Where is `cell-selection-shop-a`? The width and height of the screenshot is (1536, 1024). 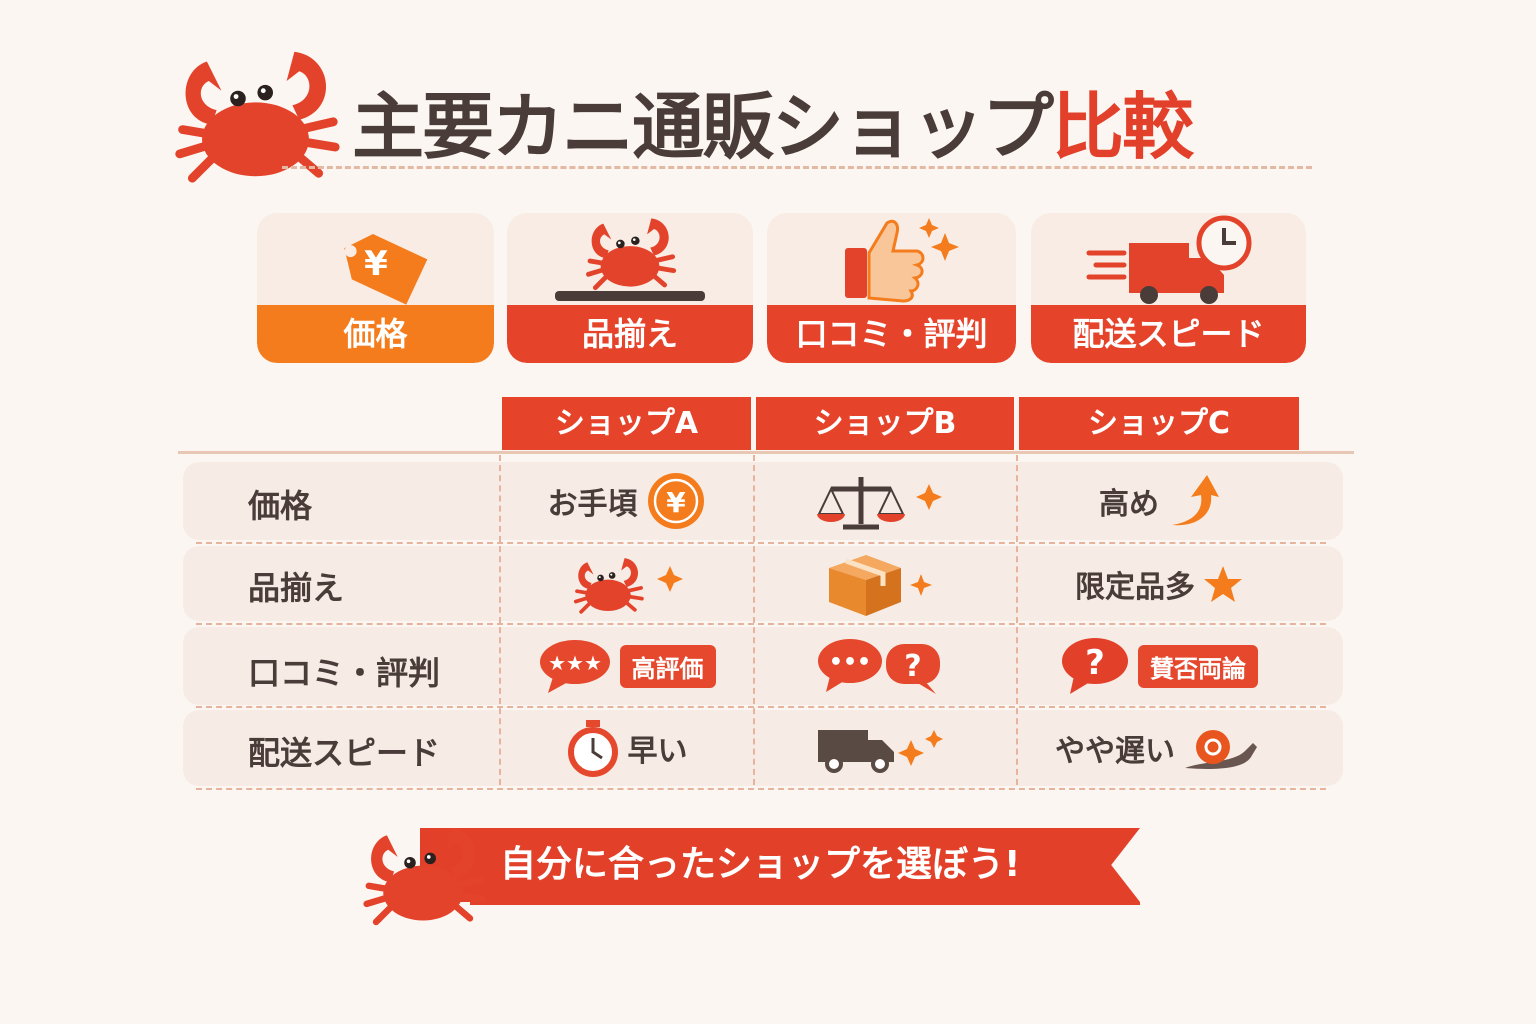
cell-selection-shop-a is located at coordinates (626, 583).